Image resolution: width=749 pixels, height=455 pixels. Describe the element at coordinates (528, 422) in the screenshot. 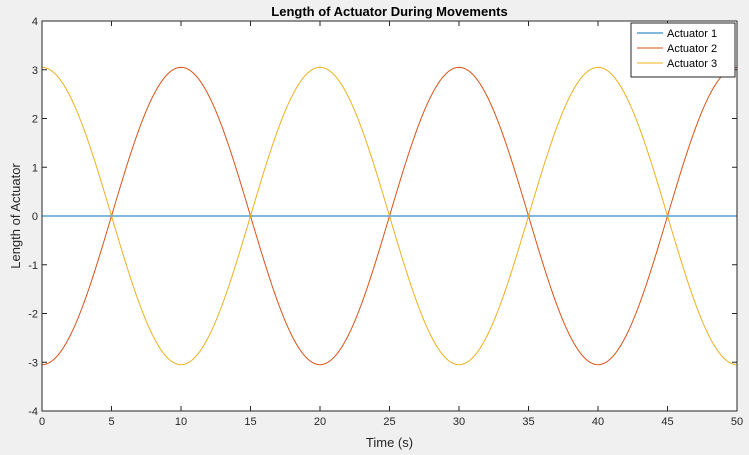

I see `x-tick-label: 35` at that location.